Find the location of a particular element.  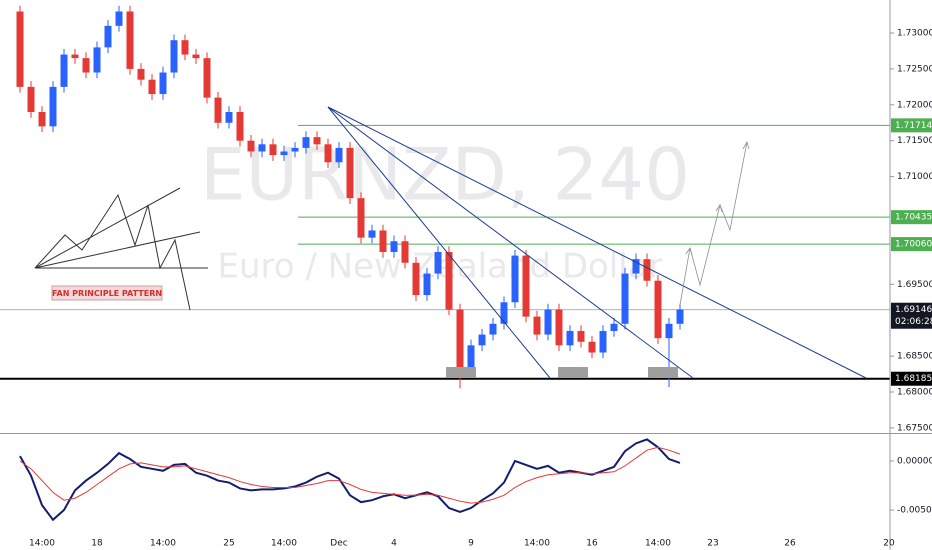

y-tick-label: 1.72000 is located at coordinates (914, 105).